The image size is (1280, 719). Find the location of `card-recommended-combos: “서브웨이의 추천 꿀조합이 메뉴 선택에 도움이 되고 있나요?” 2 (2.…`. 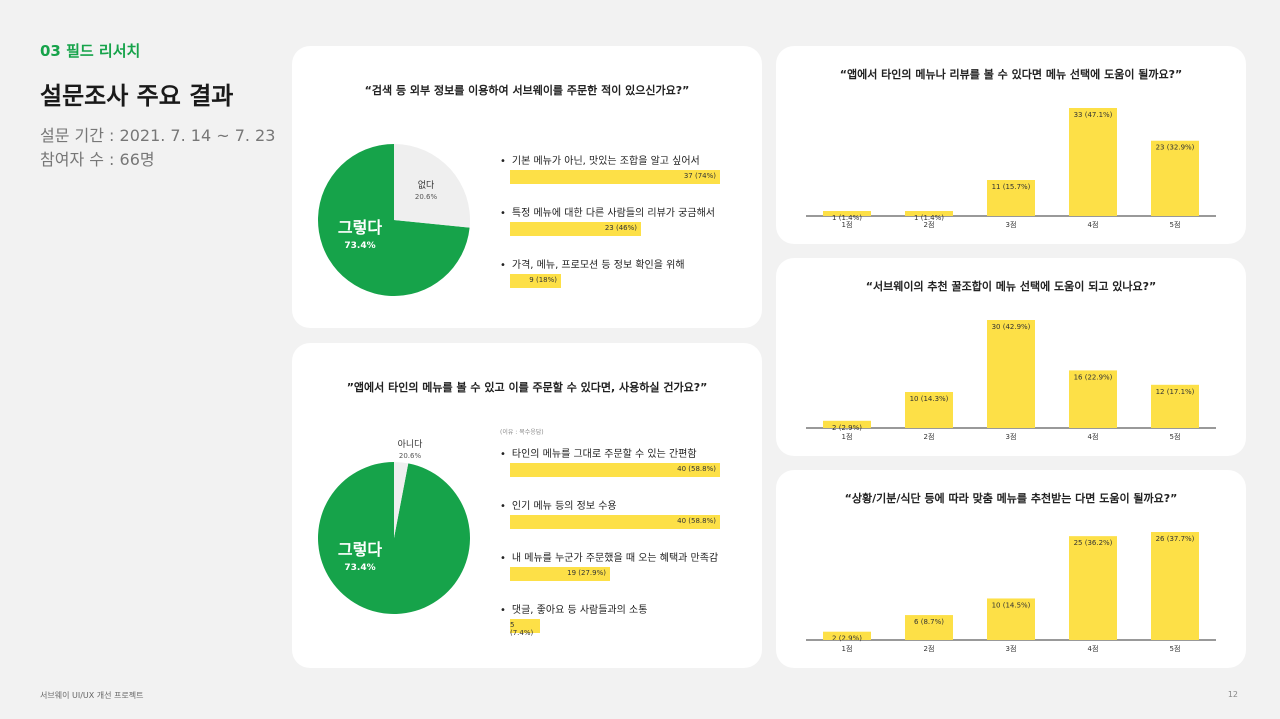

card-recommended-combos: “서브웨이의 추천 꿀조합이 메뉴 선택에 도움이 되고 있나요?” 2 (2.… is located at coordinates (1011, 357).